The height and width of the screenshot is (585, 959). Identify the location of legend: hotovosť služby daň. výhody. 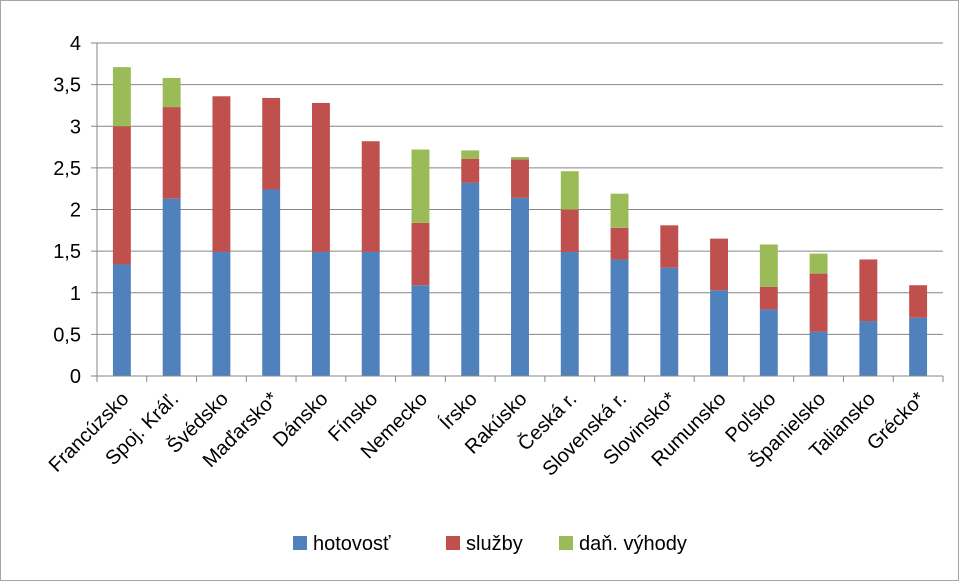
(490, 544).